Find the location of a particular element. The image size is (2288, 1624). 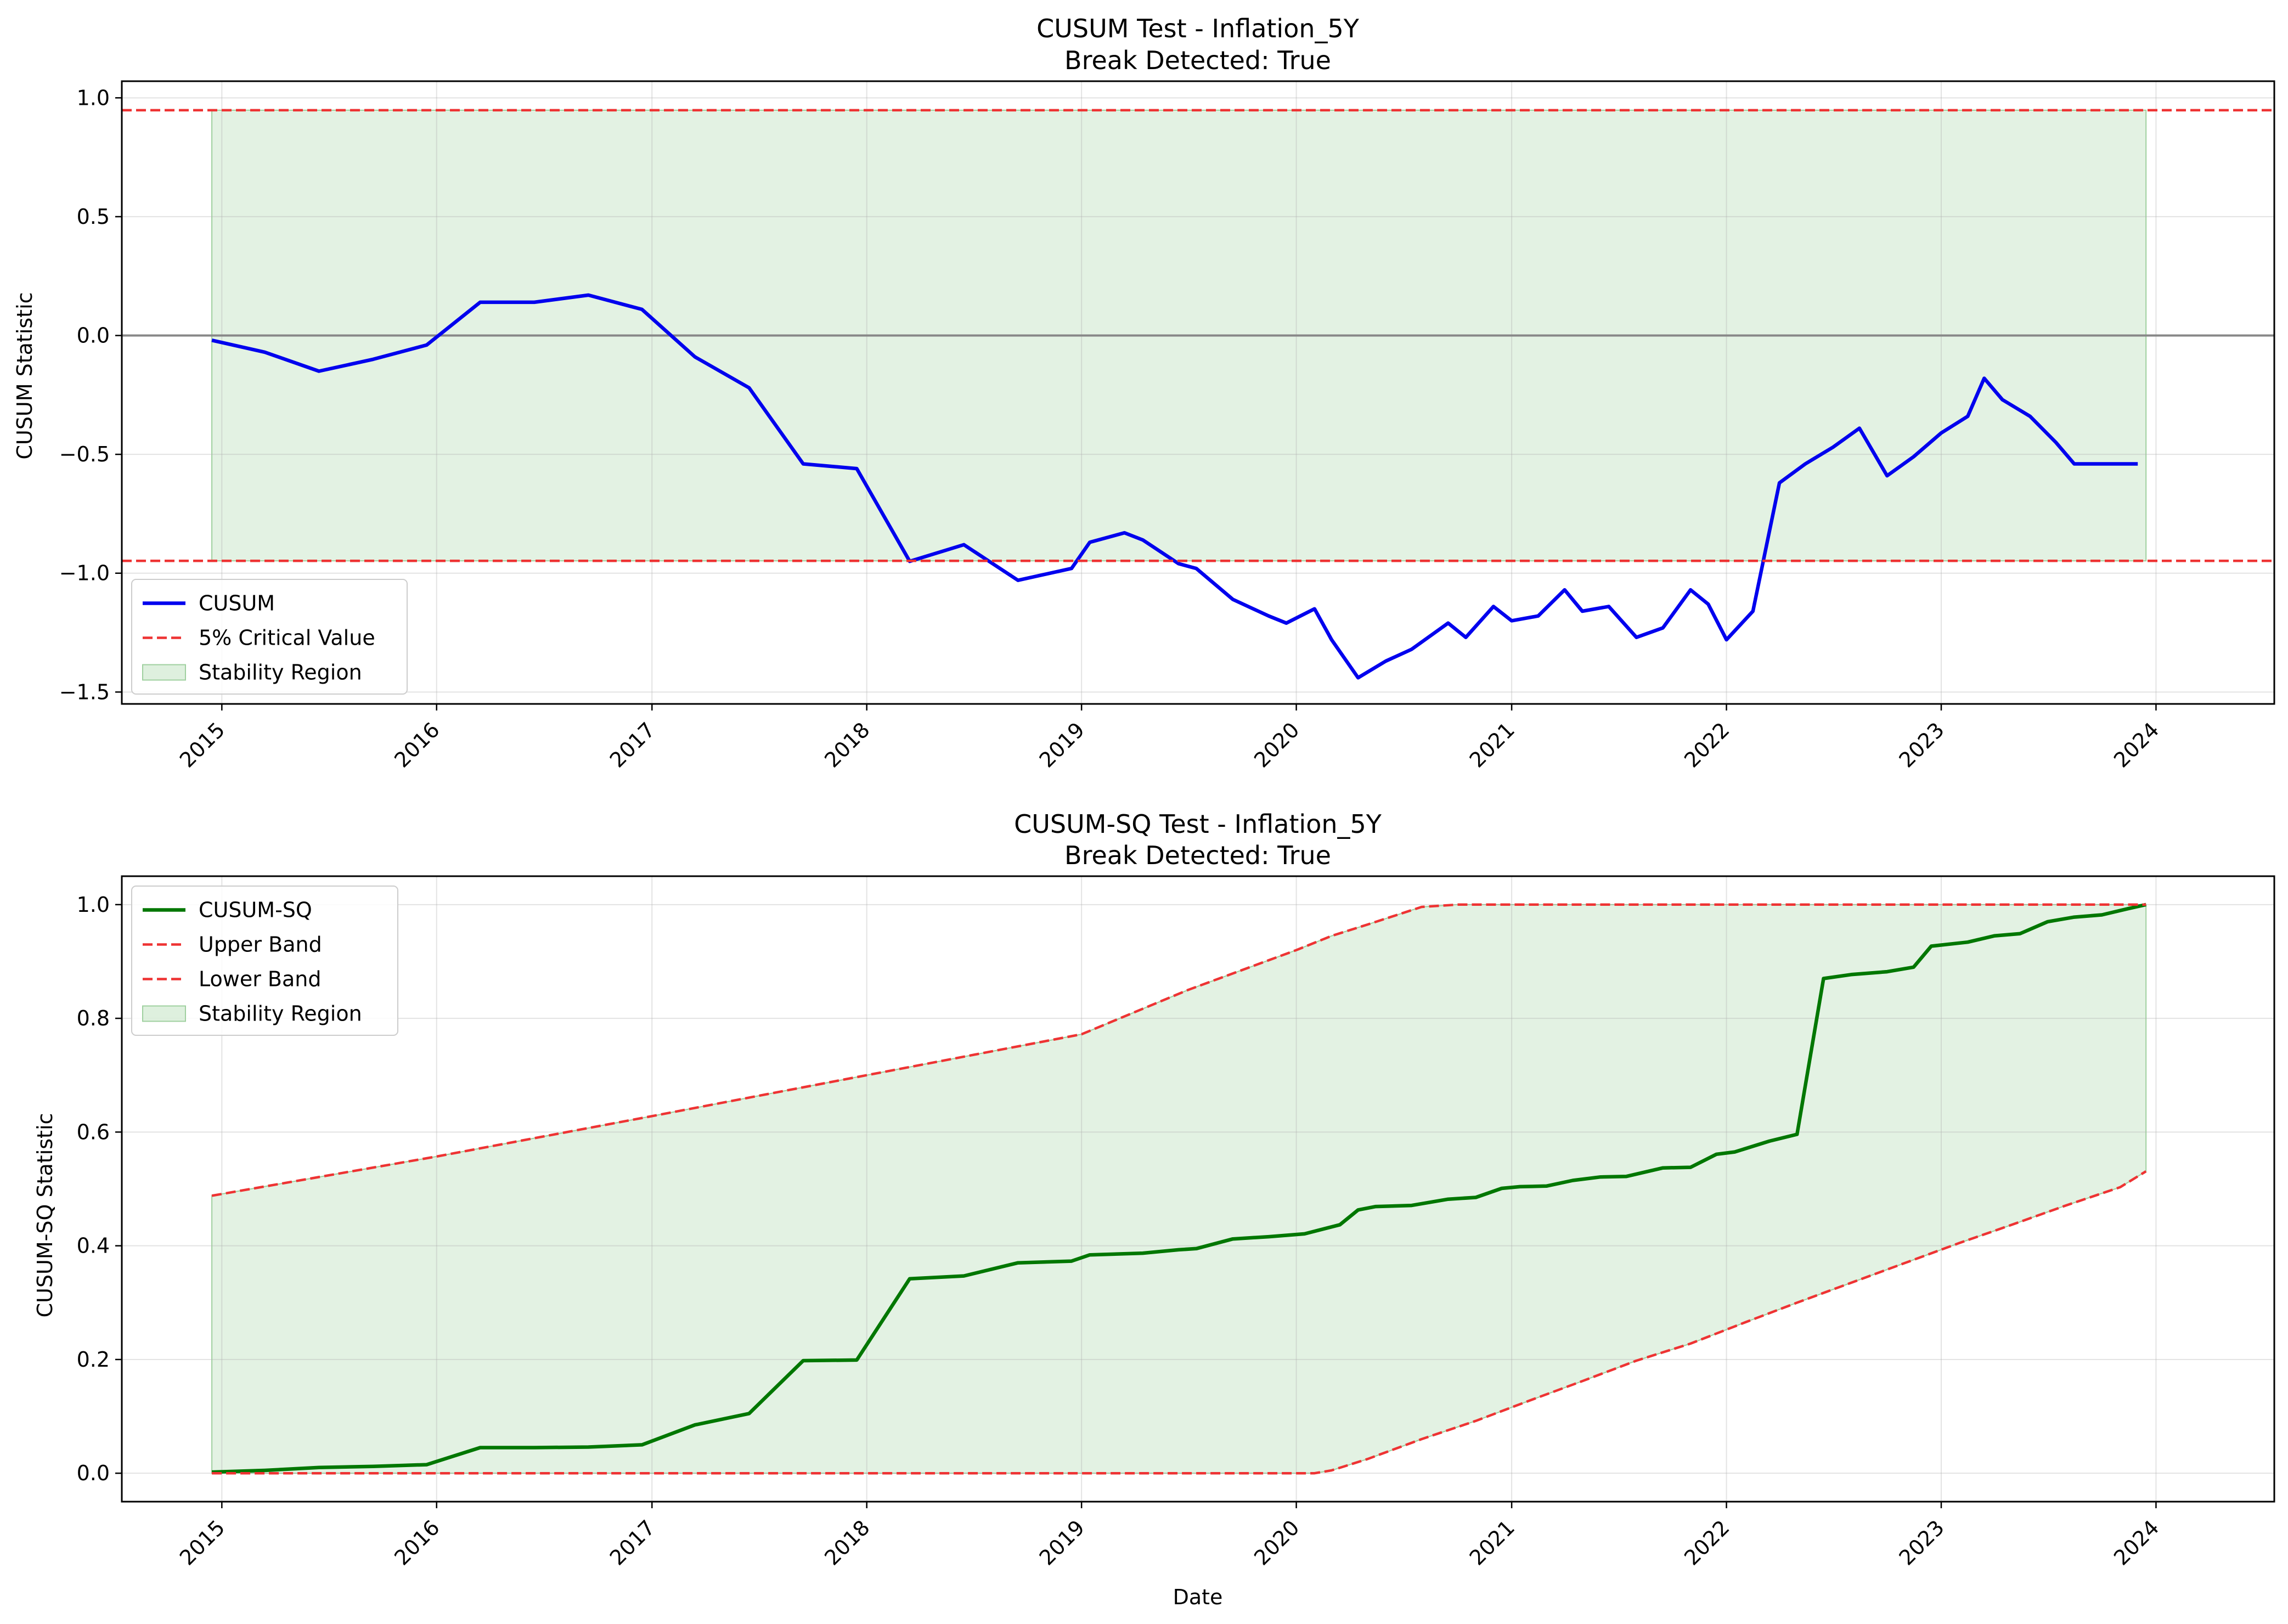

legend-label: Lower Band is located at coordinates (260, 979).